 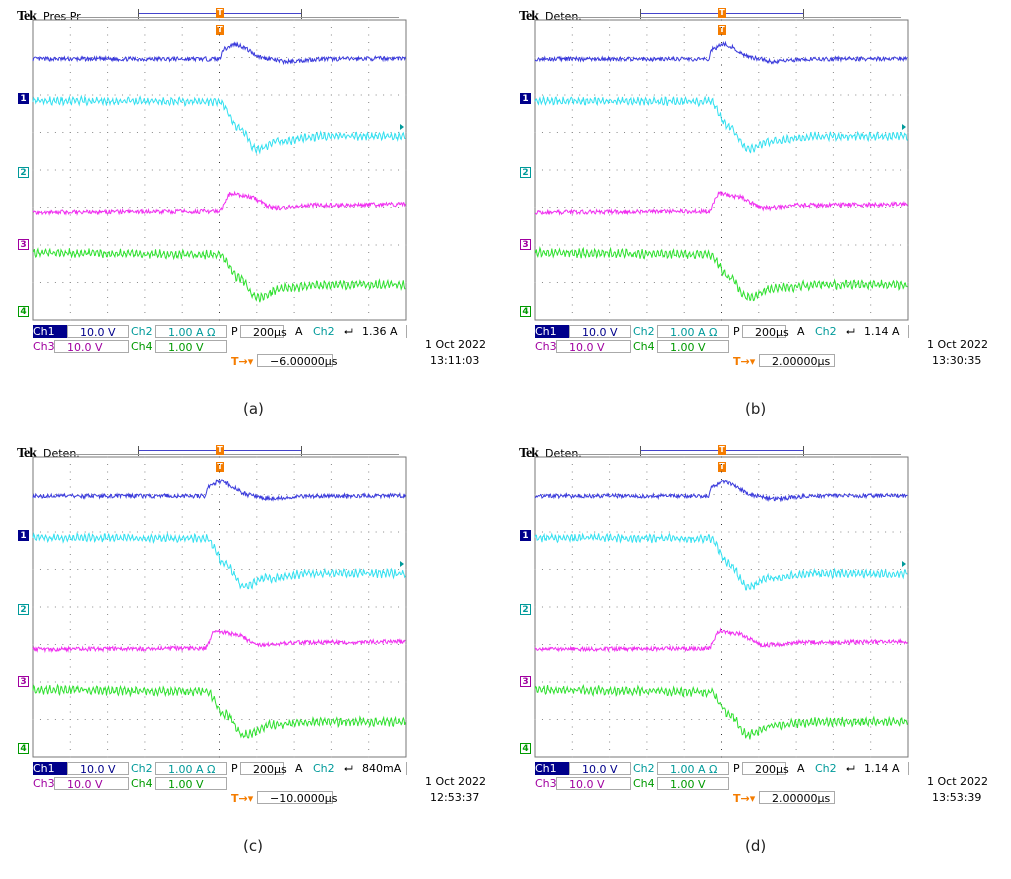 I want to click on graticule, so click(x=721, y=170).